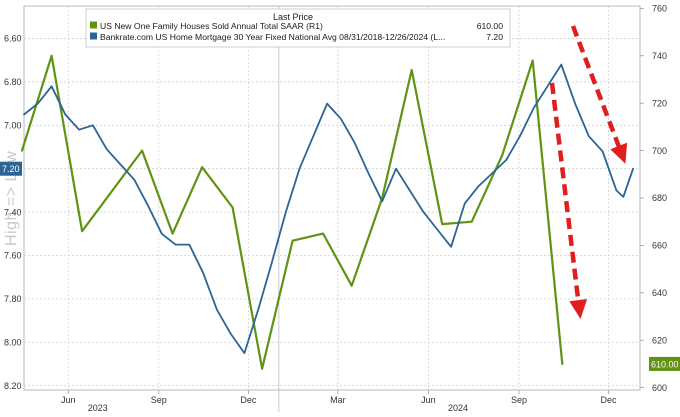 Image resolution: width=680 pixels, height=417 pixels. What do you see at coordinates (659, 56) in the screenshot?
I see `right-axis-tick-label: 740` at bounding box center [659, 56].